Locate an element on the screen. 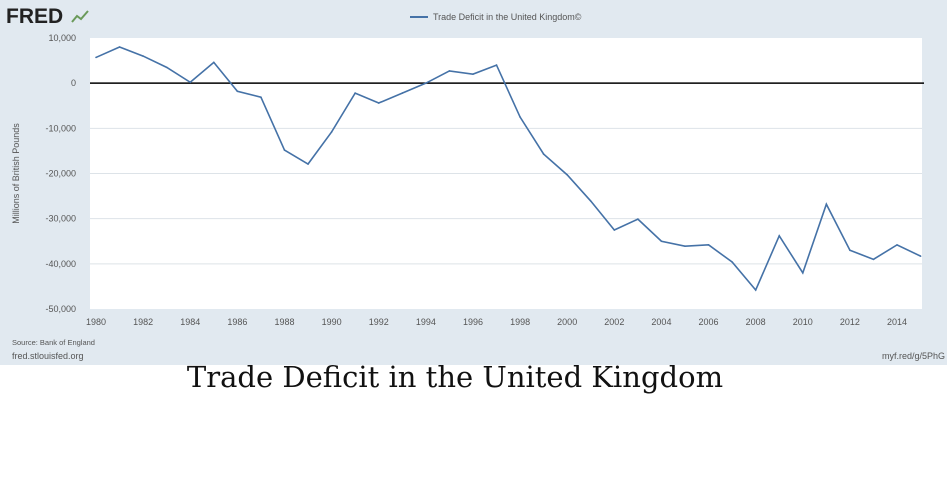 Image resolution: width=947 pixels, height=500 pixels. x-tick-label: 1998 is located at coordinates (520, 322).